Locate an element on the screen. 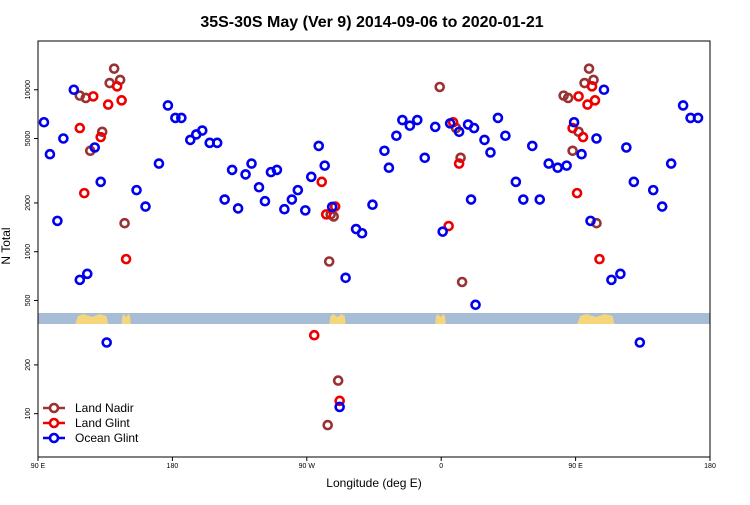 The width and height of the screenshot is (750, 505). y-tick-label: 100 is located at coordinates (28, 414).